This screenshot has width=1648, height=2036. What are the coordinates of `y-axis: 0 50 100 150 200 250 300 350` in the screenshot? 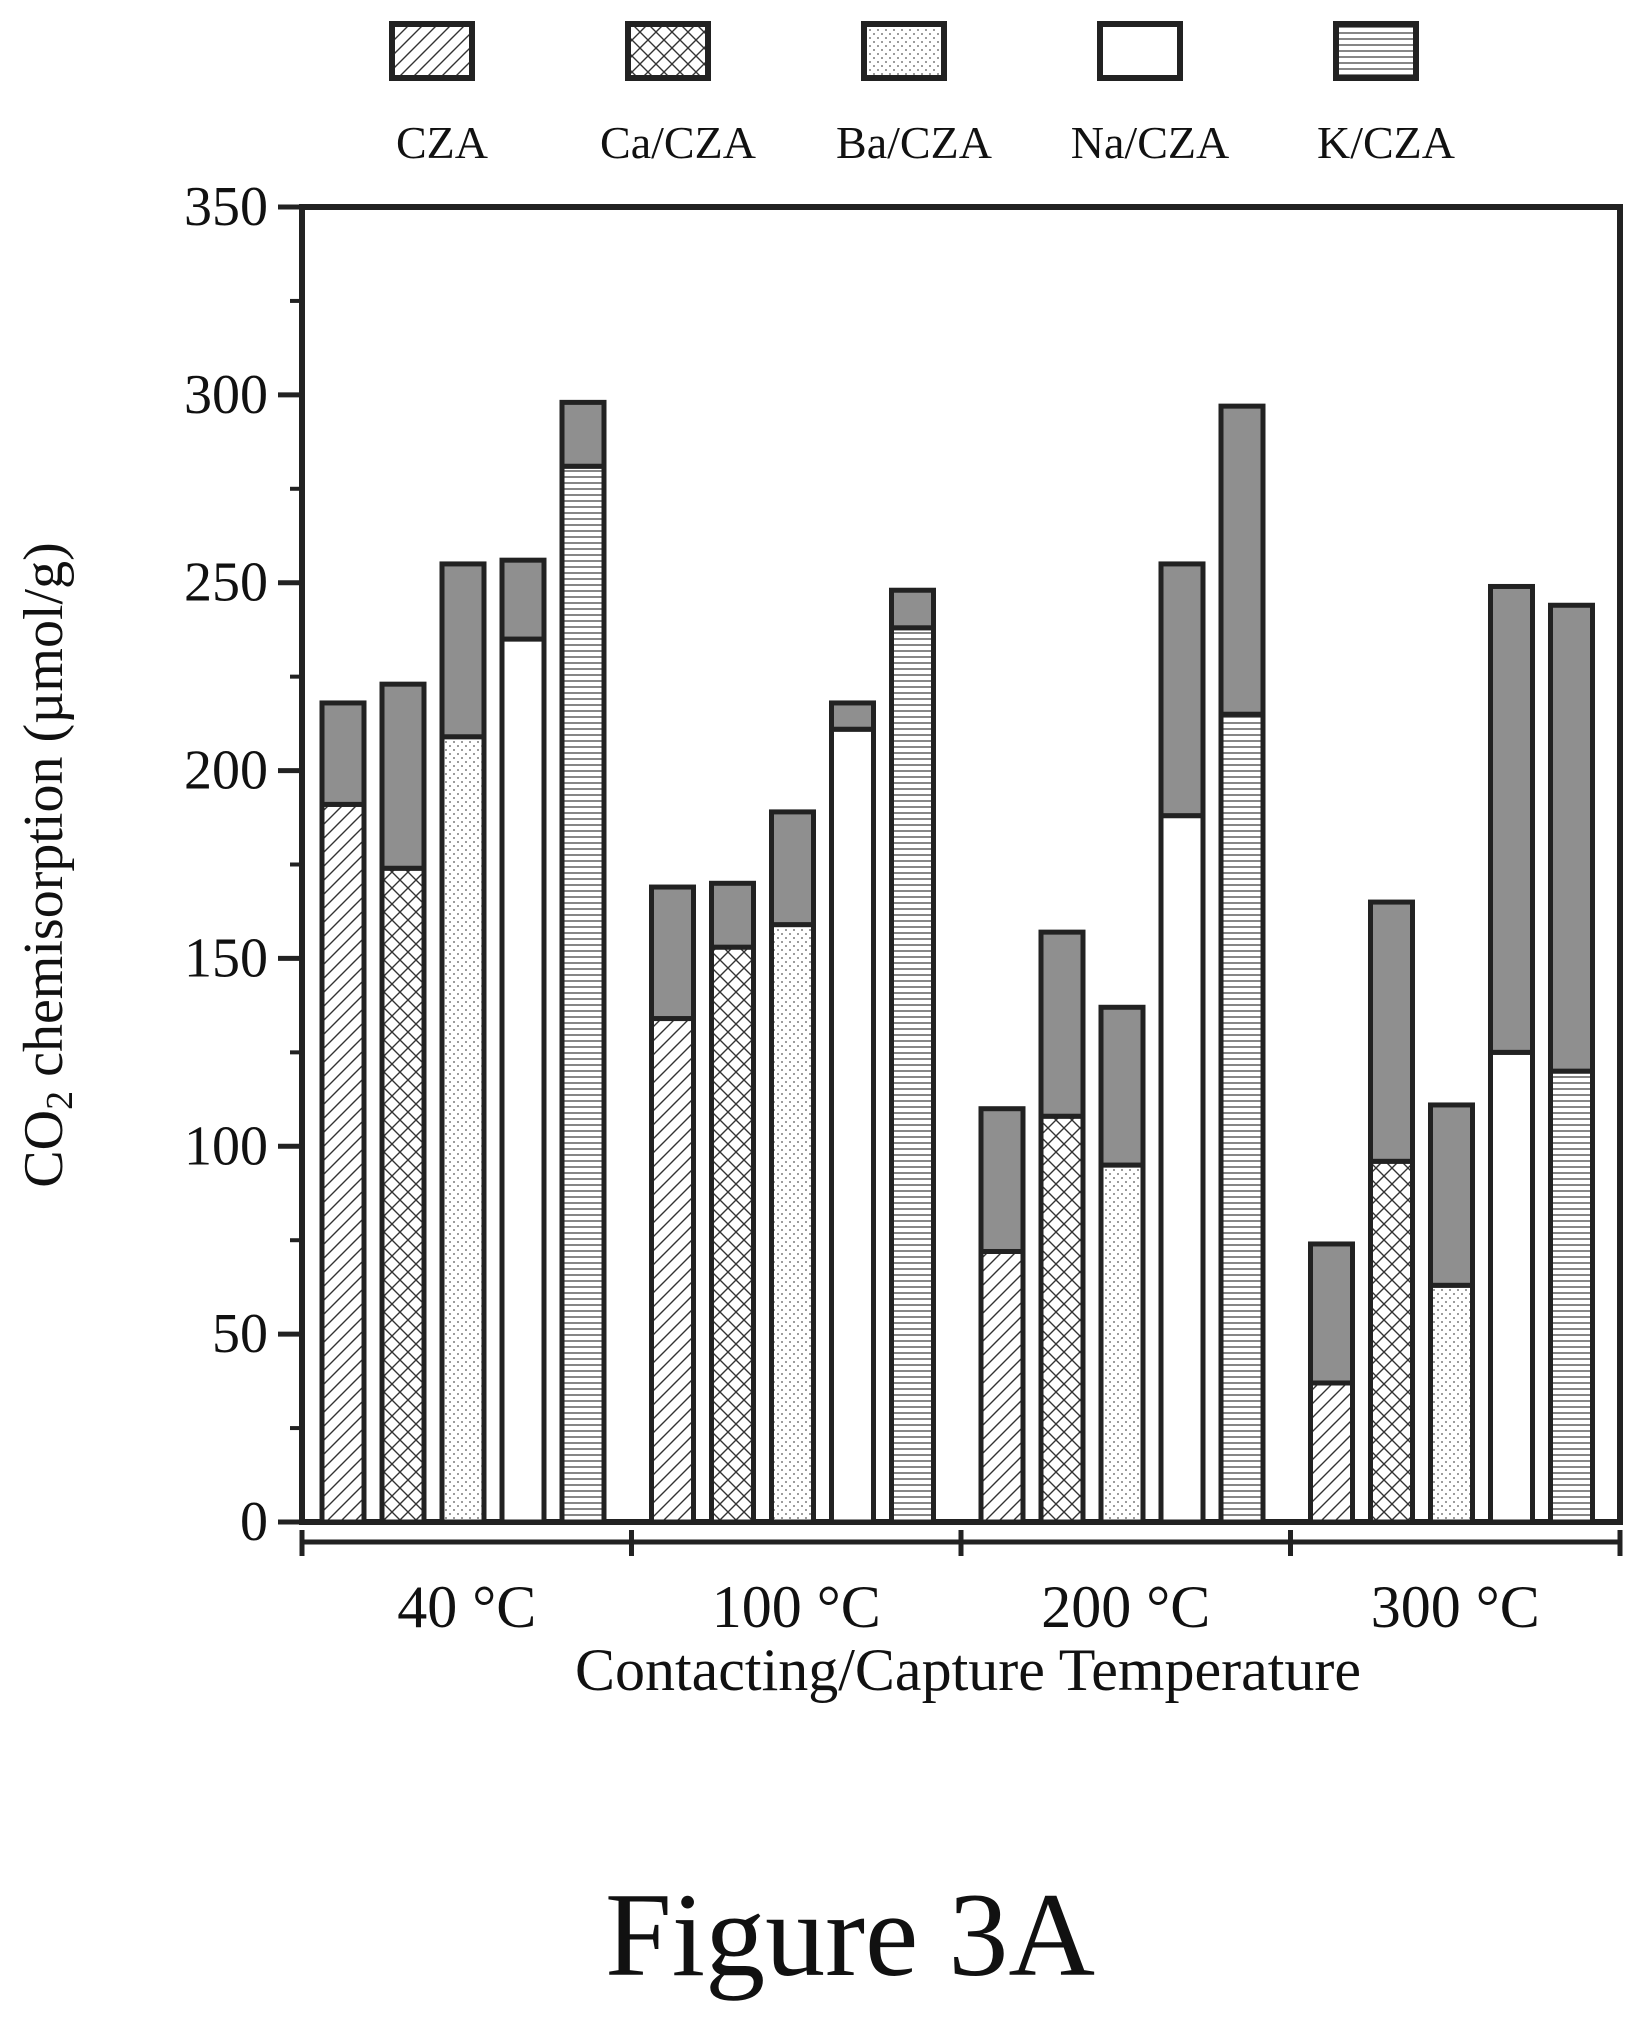 It's located at (243, 864).